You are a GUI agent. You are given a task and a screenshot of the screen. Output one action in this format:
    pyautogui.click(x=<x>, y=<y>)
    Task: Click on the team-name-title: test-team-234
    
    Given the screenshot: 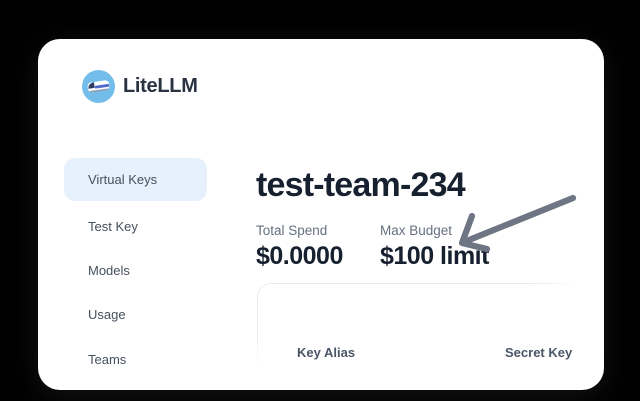 What is the action you would take?
    pyautogui.click(x=361, y=185)
    